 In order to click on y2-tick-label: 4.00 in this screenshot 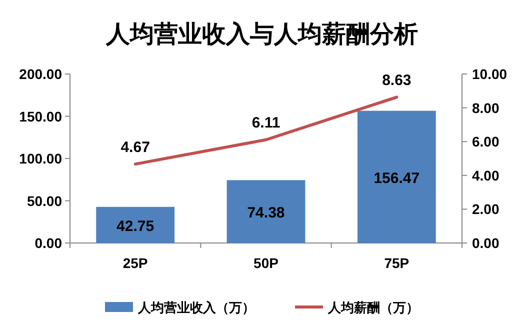, I will do `click(486, 175)`.